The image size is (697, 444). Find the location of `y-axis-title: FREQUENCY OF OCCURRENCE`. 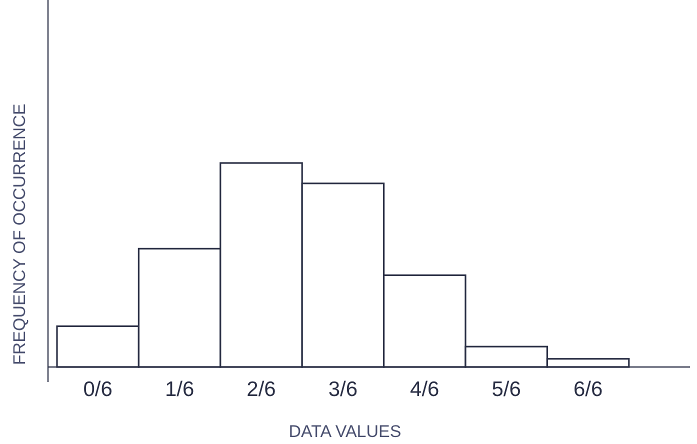

y-axis-title: FREQUENCY OF OCCURRENCE is located at coordinates (19, 234).